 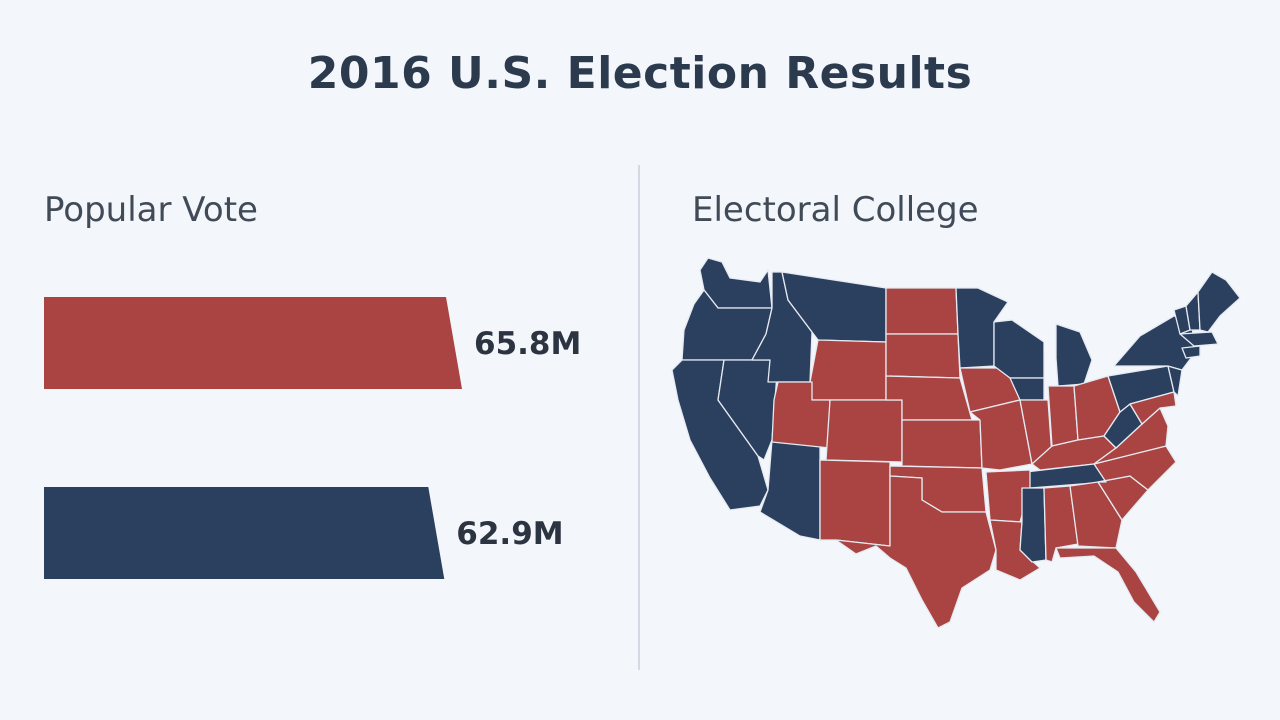 What do you see at coordinates (790, 490) in the screenshot?
I see `state-arizona` at bounding box center [790, 490].